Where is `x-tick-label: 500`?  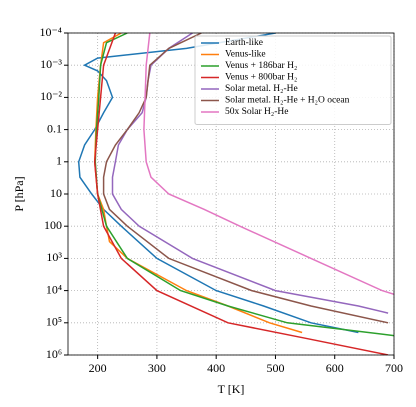
x-tick-label: 500 is located at coordinates (275, 368).